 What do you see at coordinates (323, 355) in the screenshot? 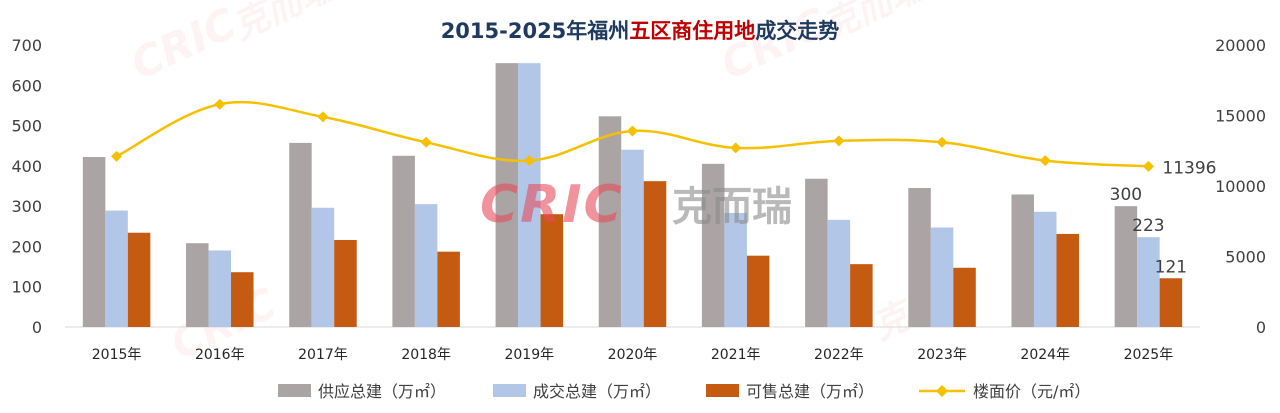
I see `x-tick-label: 2017年` at bounding box center [323, 355].